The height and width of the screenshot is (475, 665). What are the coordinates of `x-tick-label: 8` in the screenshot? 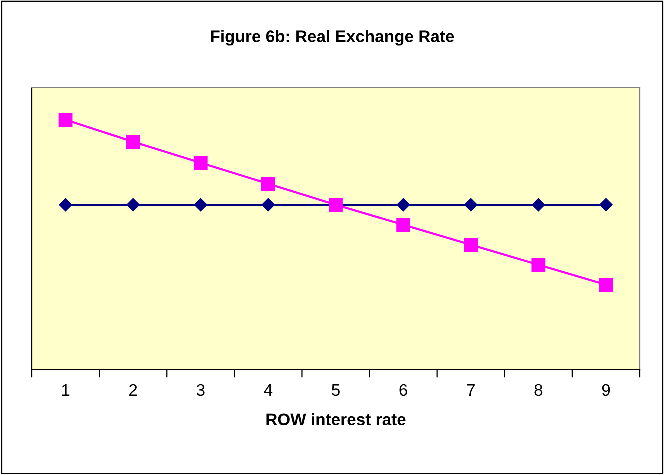 It's located at (538, 390).